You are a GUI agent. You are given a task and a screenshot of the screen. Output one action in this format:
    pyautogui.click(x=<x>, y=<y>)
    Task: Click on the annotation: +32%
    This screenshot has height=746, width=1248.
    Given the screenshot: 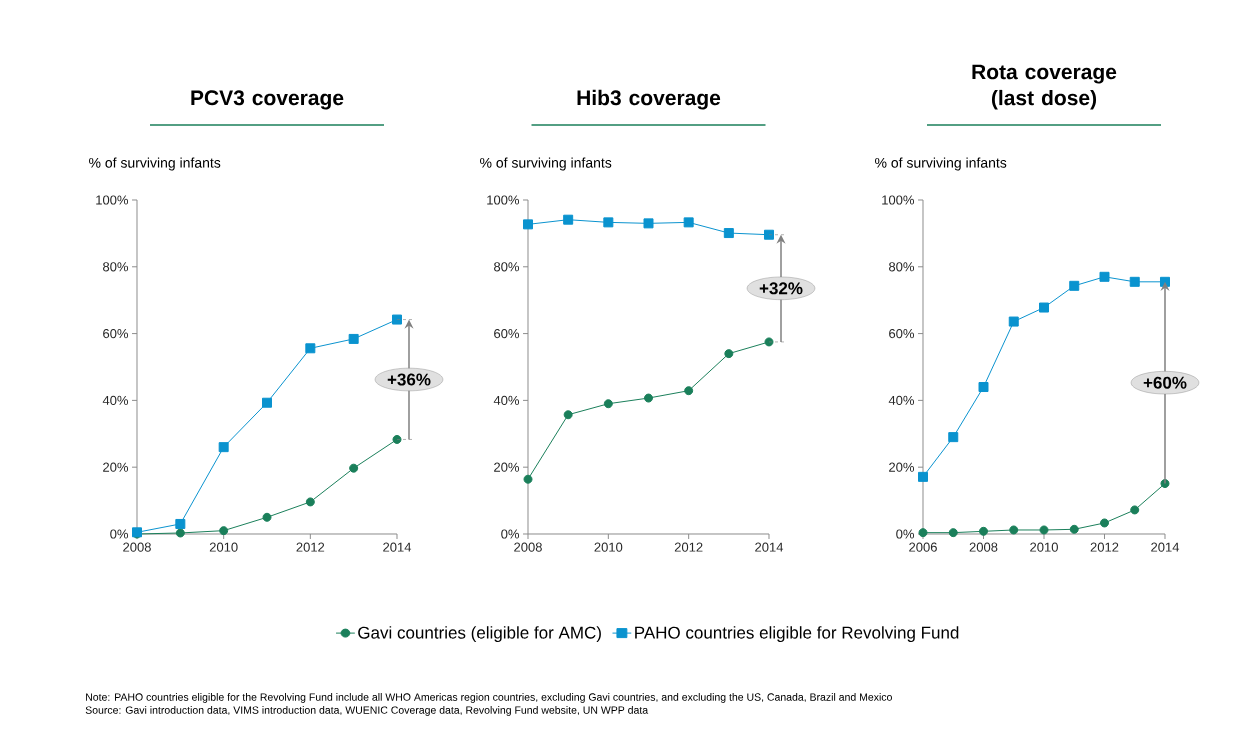 What is the action you would take?
    pyautogui.click(x=781, y=288)
    